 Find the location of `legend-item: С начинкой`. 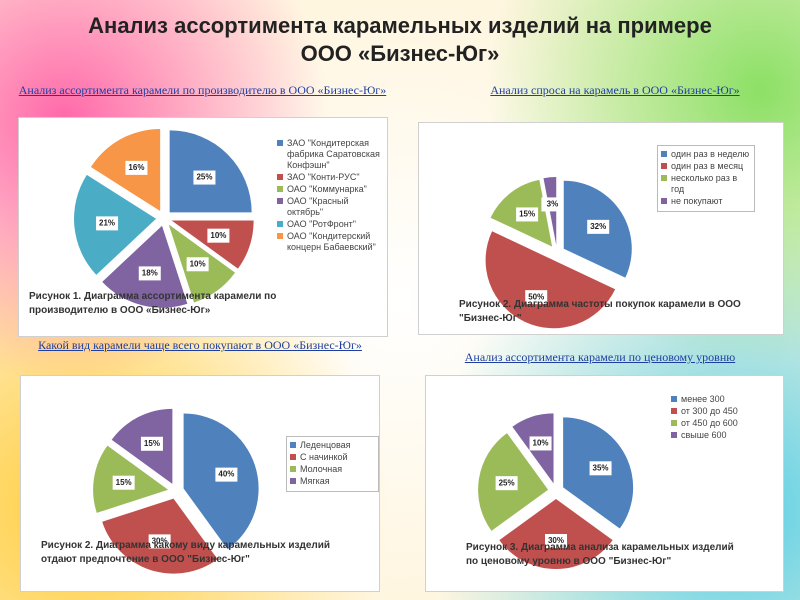

legend-item: С начинкой is located at coordinates (332, 457).